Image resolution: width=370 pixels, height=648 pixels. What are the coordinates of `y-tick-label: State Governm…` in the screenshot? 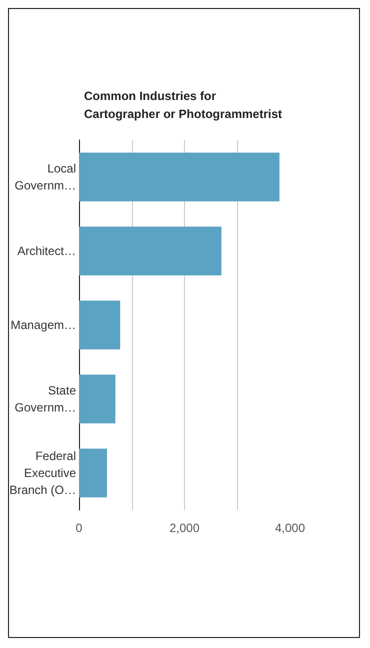 It's located at (45, 399).